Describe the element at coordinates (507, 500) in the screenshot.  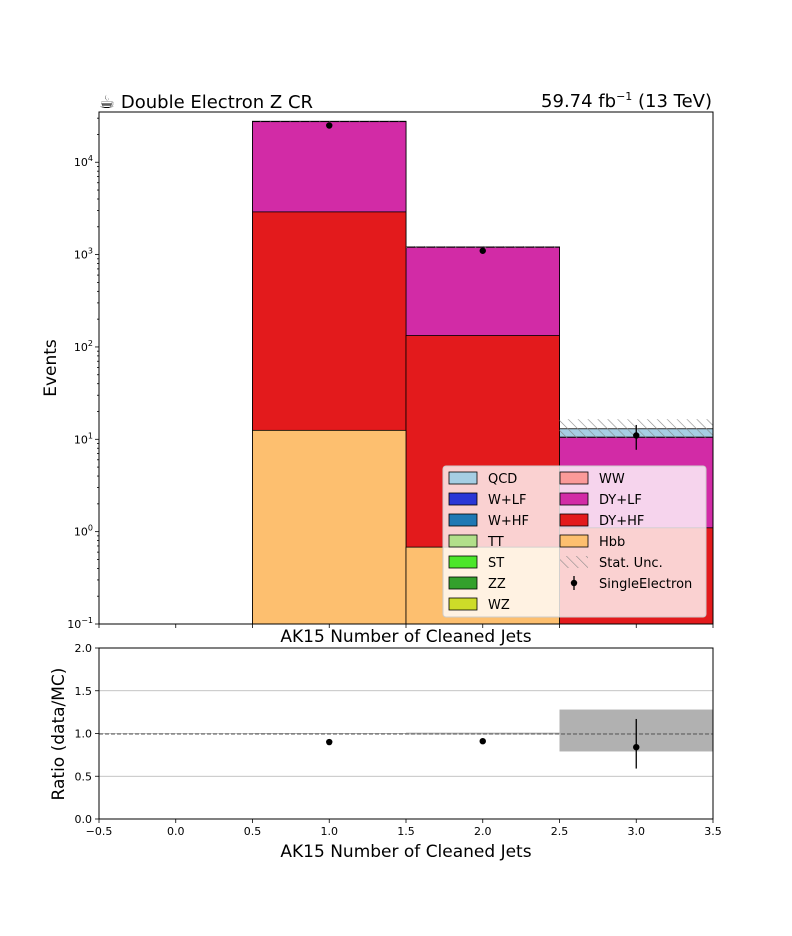
I see `legend-label: W+LF` at that location.